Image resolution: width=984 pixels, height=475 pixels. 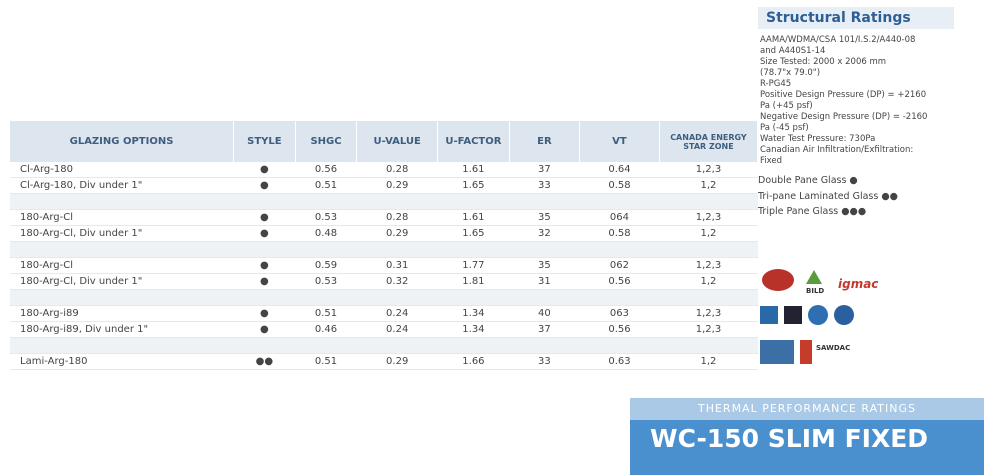 I want to click on table-cell: 062, so click(x=619, y=265).